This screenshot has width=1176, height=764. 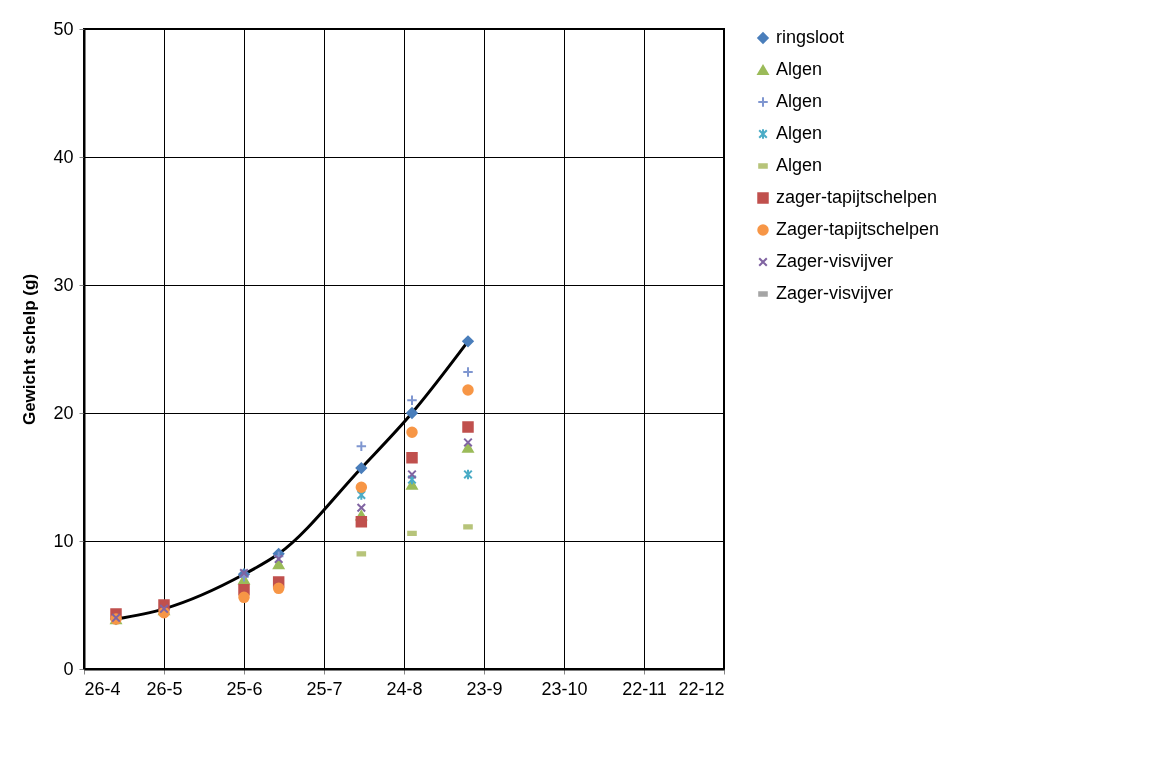 I want to click on x-tick-label: 25-7, so click(x=324, y=688).